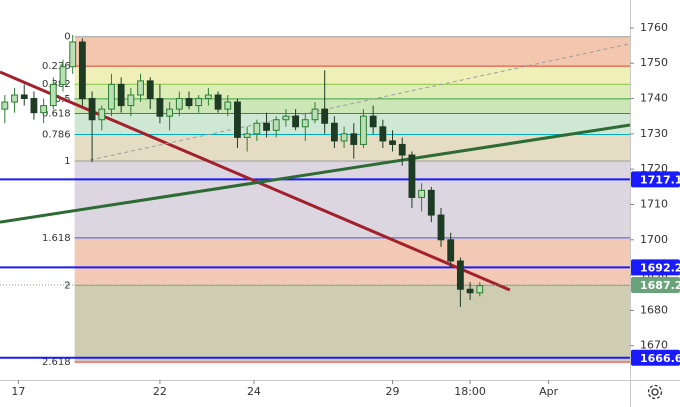  What do you see at coordinates (654, 27) in the screenshot?
I see `y-tick-label: 1760` at bounding box center [654, 27].